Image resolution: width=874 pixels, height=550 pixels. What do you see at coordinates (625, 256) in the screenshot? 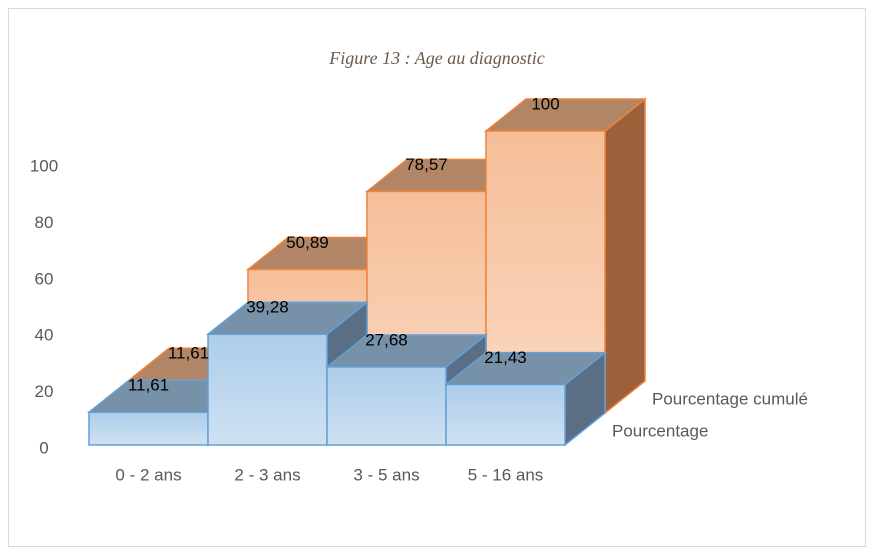
I see `bar-right-face` at bounding box center [625, 256].